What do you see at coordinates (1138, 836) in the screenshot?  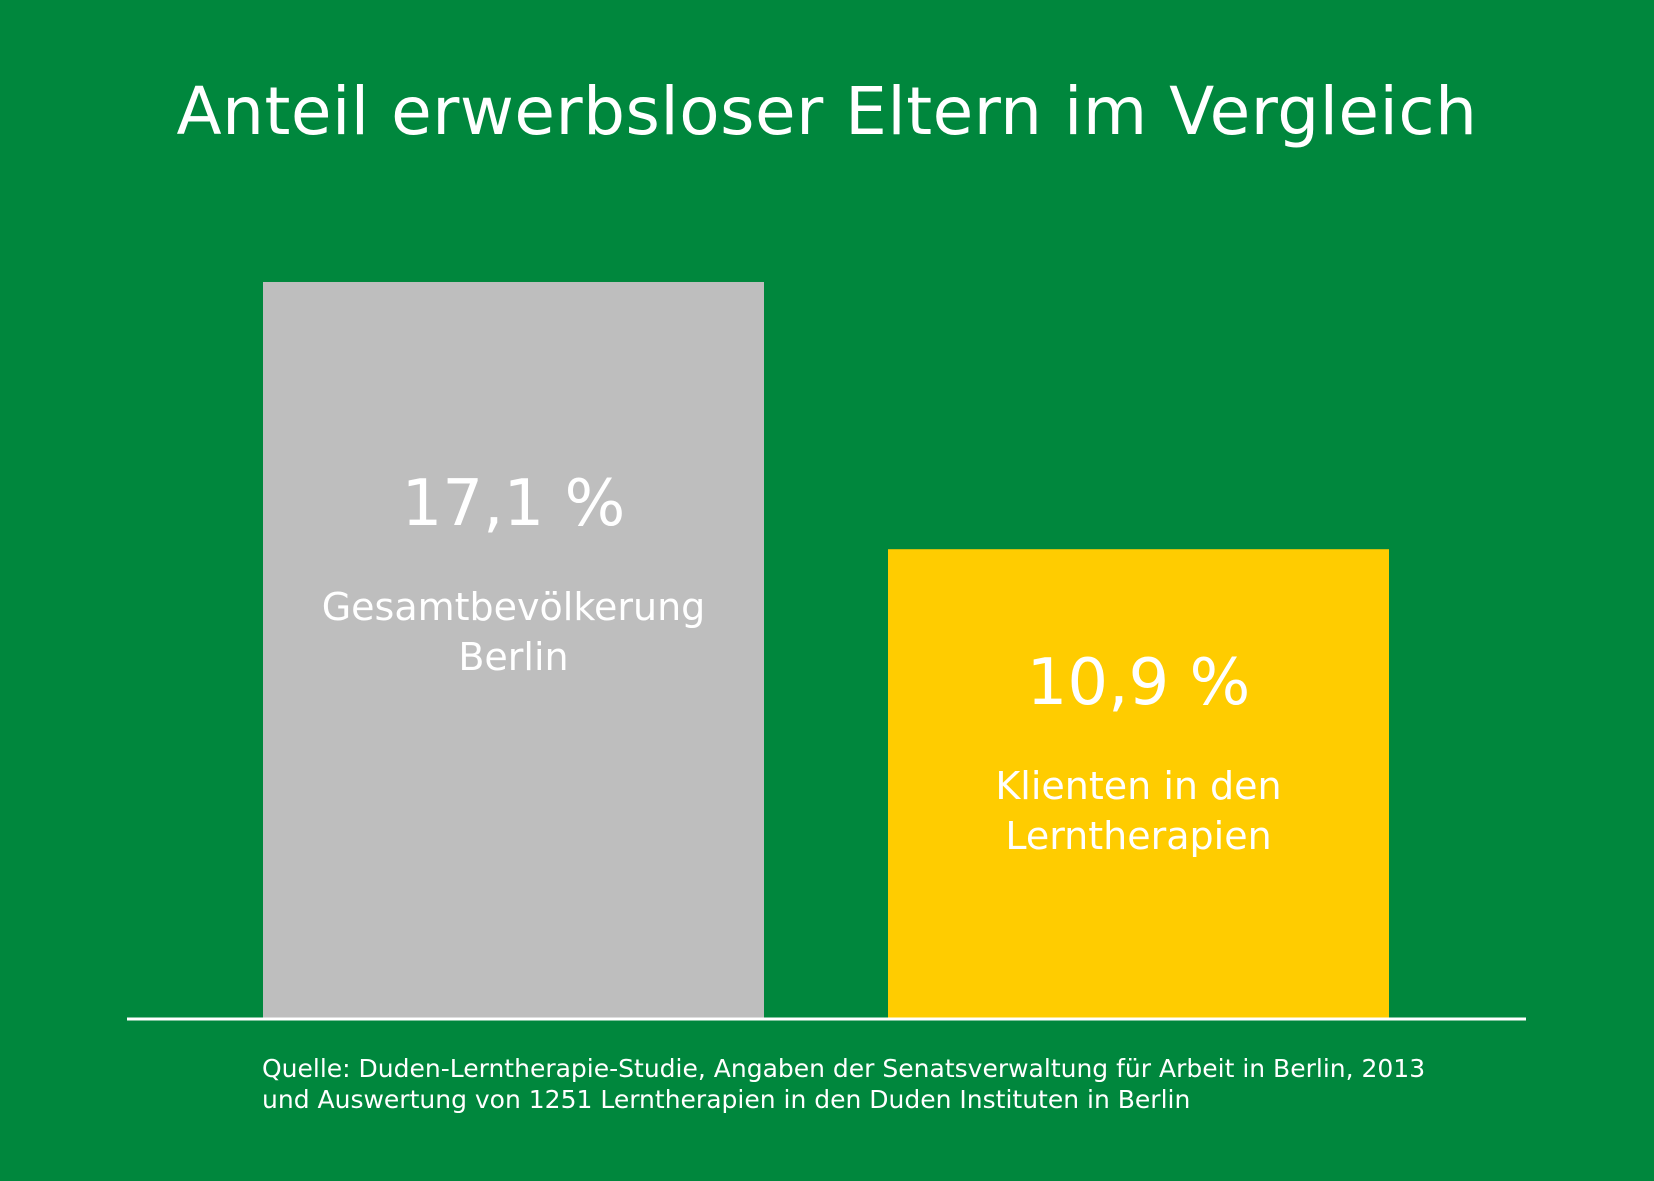 I see `bar-2-category-label-line-2: Lerntherapien` at bounding box center [1138, 836].